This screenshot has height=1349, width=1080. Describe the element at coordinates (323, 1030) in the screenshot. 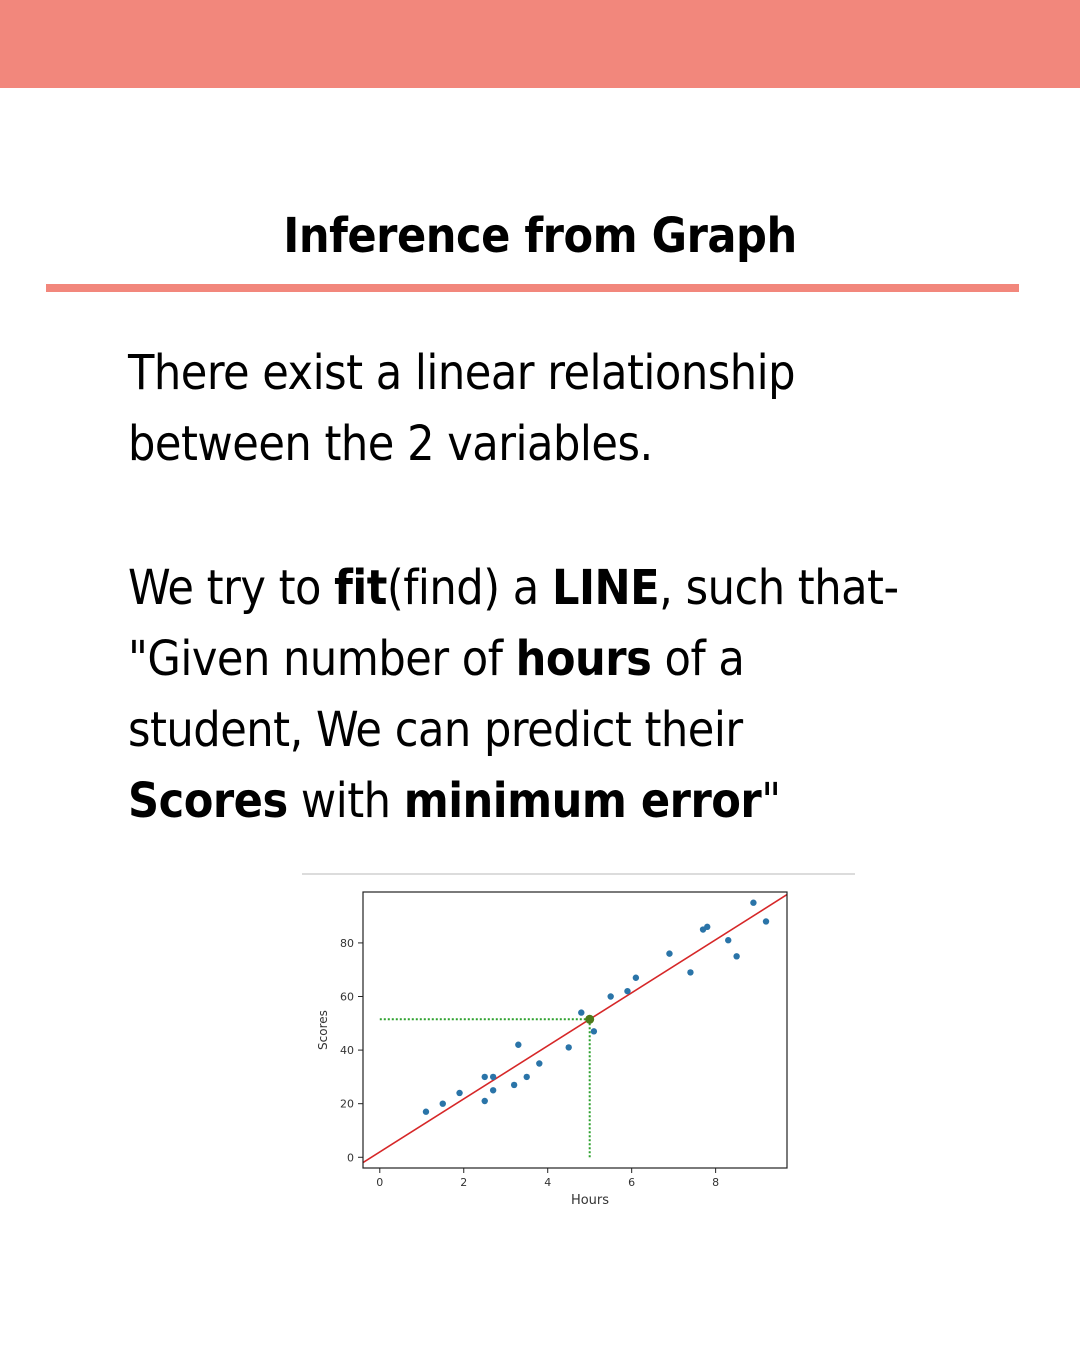

I see `y-axis-label: Scores` at that location.